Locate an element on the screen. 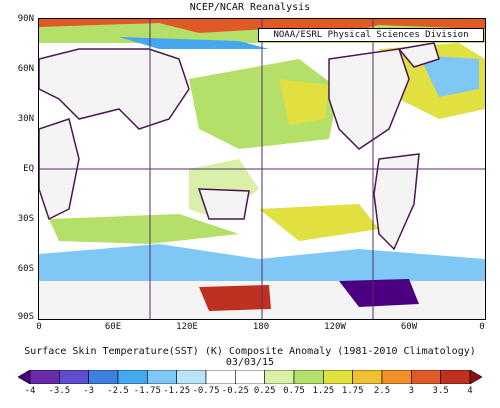 The width and height of the screenshot is (500, 408). lon-tick-180: 180 is located at coordinates (261, 327).